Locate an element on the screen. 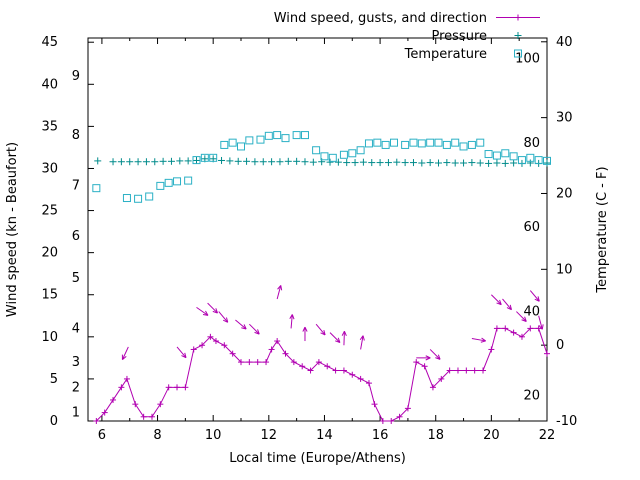 This screenshot has width=640, height=480. y-left-tick-label: 10 is located at coordinates (49, 337).